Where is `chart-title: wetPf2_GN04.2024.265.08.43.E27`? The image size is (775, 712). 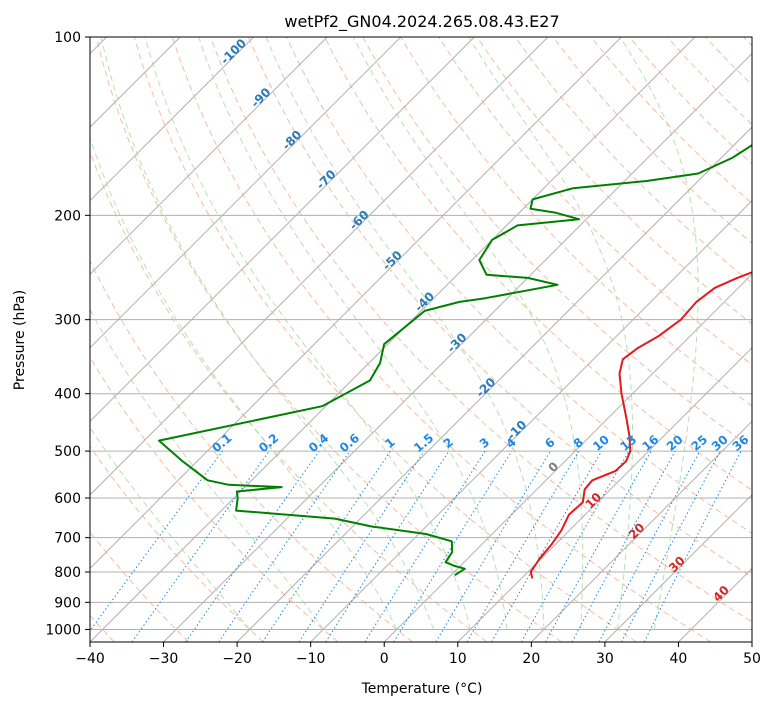
chart-title: wetPf2_GN04.2024.265.08.43.E27 is located at coordinates (421, 22).